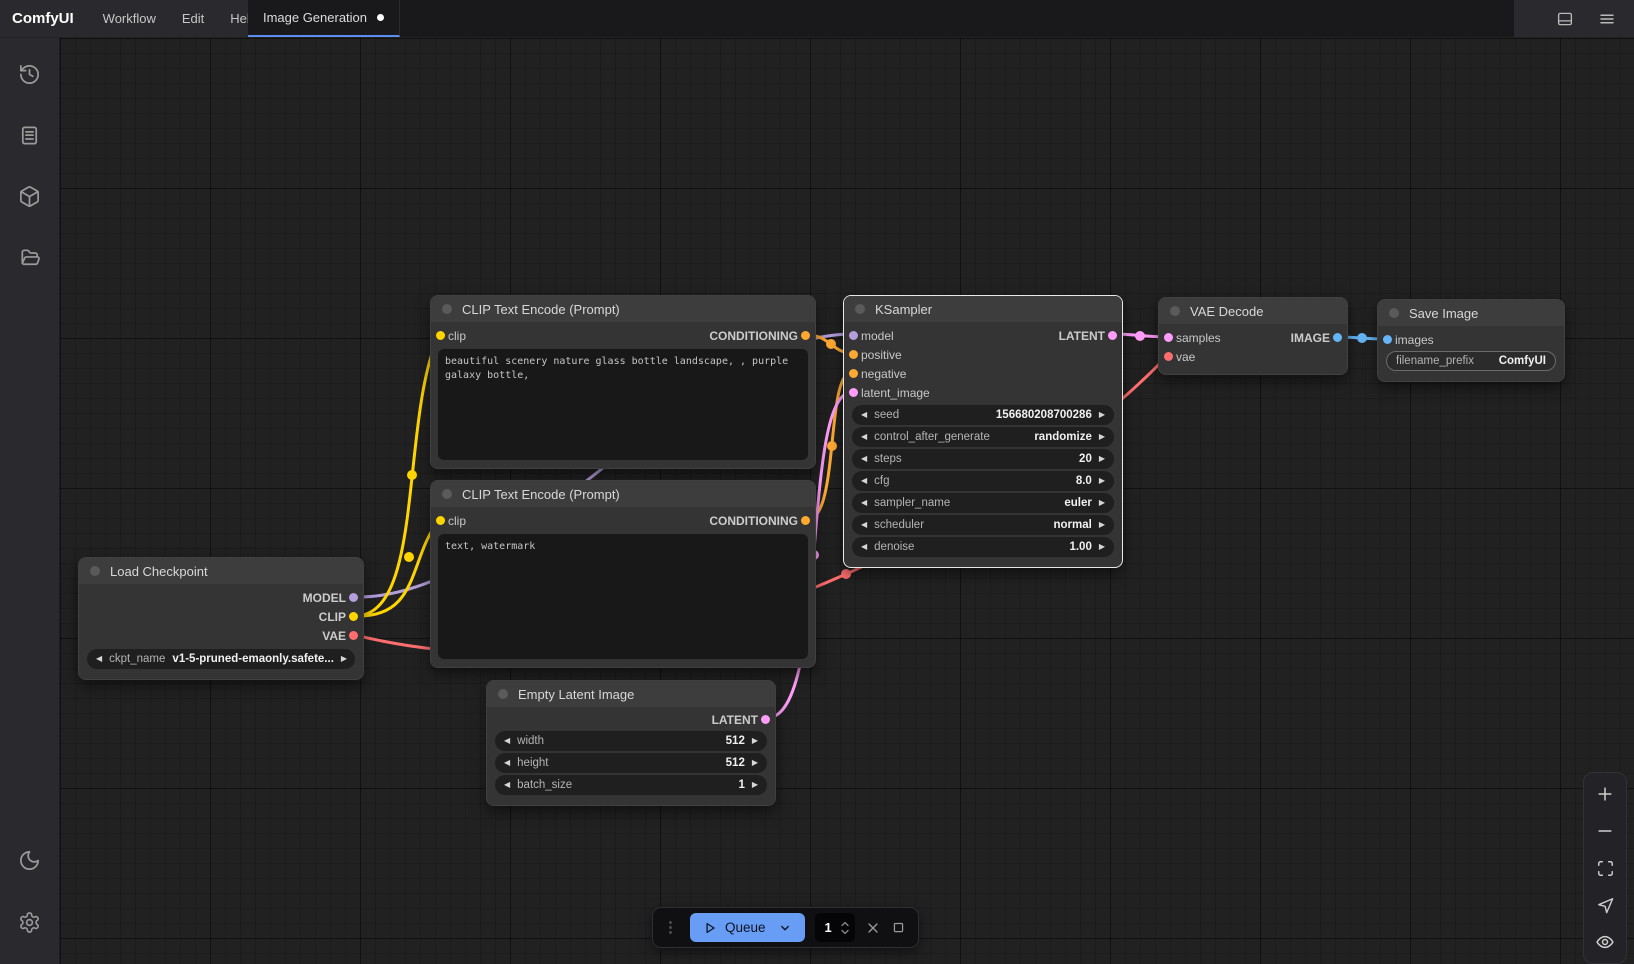 This screenshot has height=964, width=1634. What do you see at coordinates (983, 309) in the screenshot?
I see `node-title-bar: KSampler` at bounding box center [983, 309].